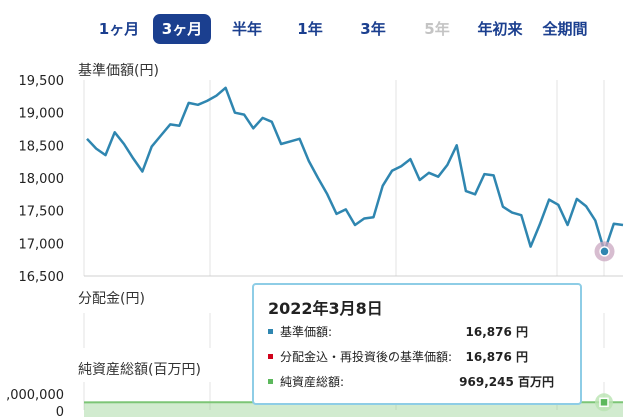  Describe the element at coordinates (42, 277) in the screenshot. I see `price-y-tick-label: 16,500` at that location.